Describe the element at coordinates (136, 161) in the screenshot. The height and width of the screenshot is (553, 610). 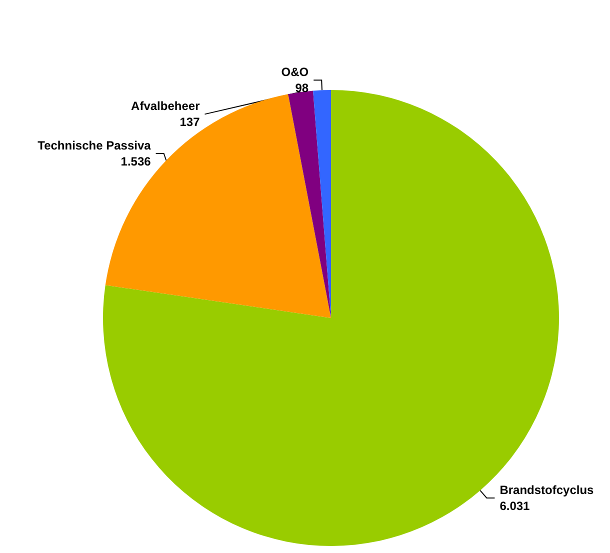
I see `data-label: 1.536` at that location.